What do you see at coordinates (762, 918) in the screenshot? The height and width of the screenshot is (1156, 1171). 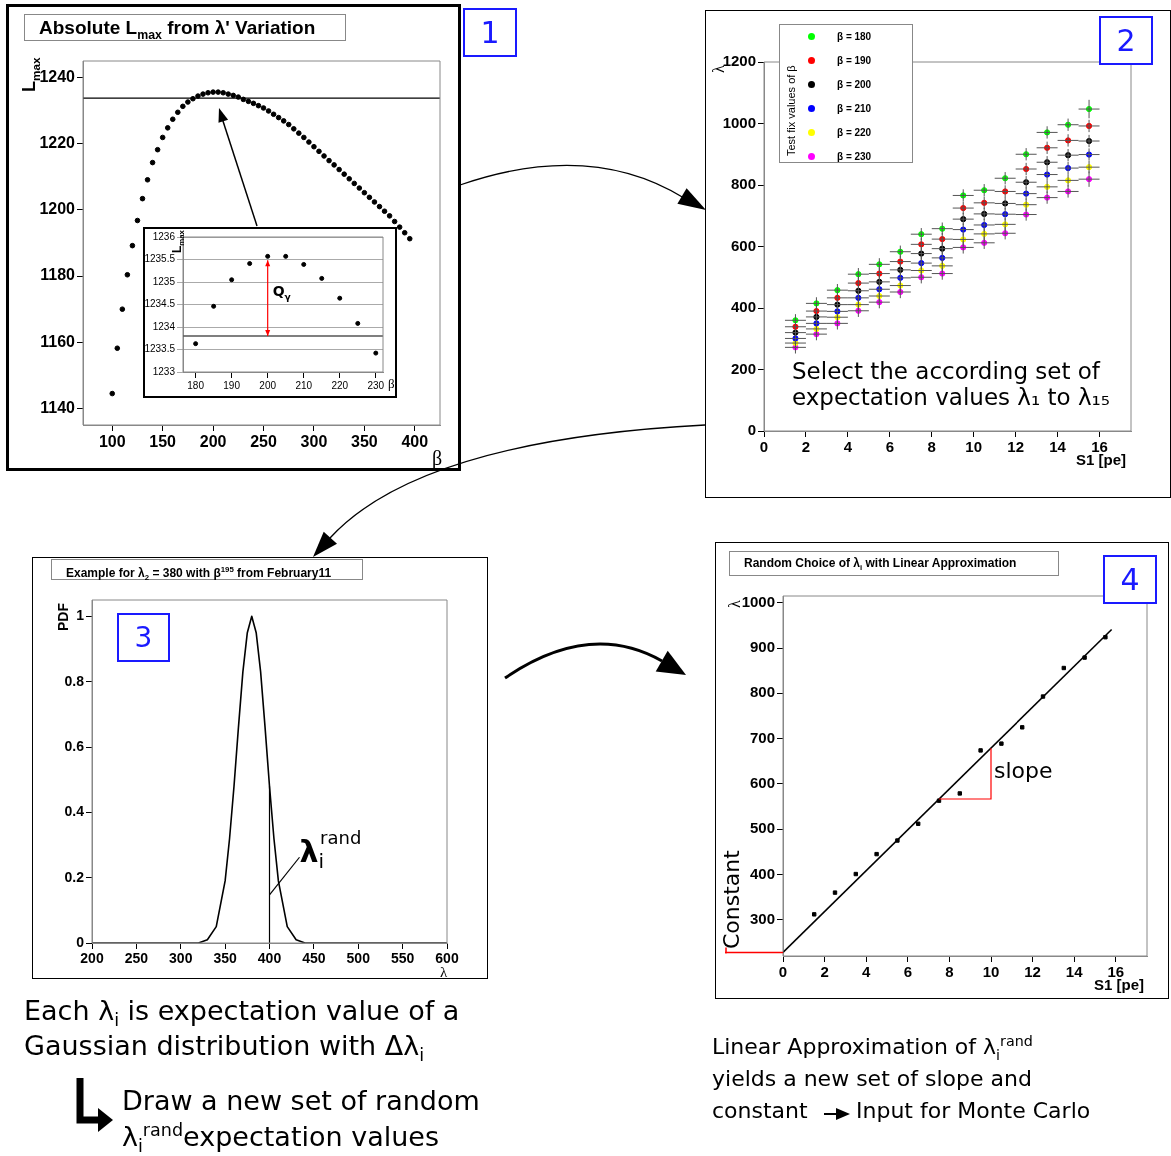 I see `y-tick-label: 300` at bounding box center [762, 918].